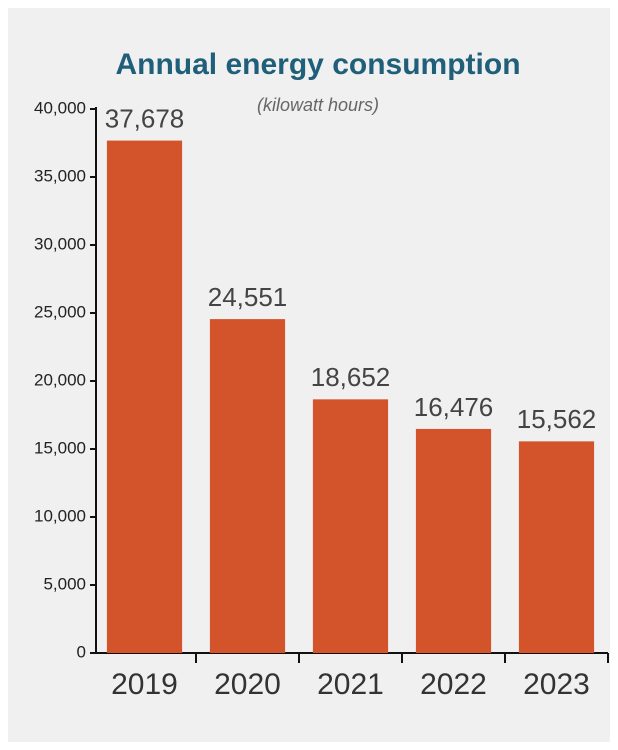 This screenshot has width=618, height=750. What do you see at coordinates (60, 243) in the screenshot?
I see `y-tick-label: 30,000` at bounding box center [60, 243].